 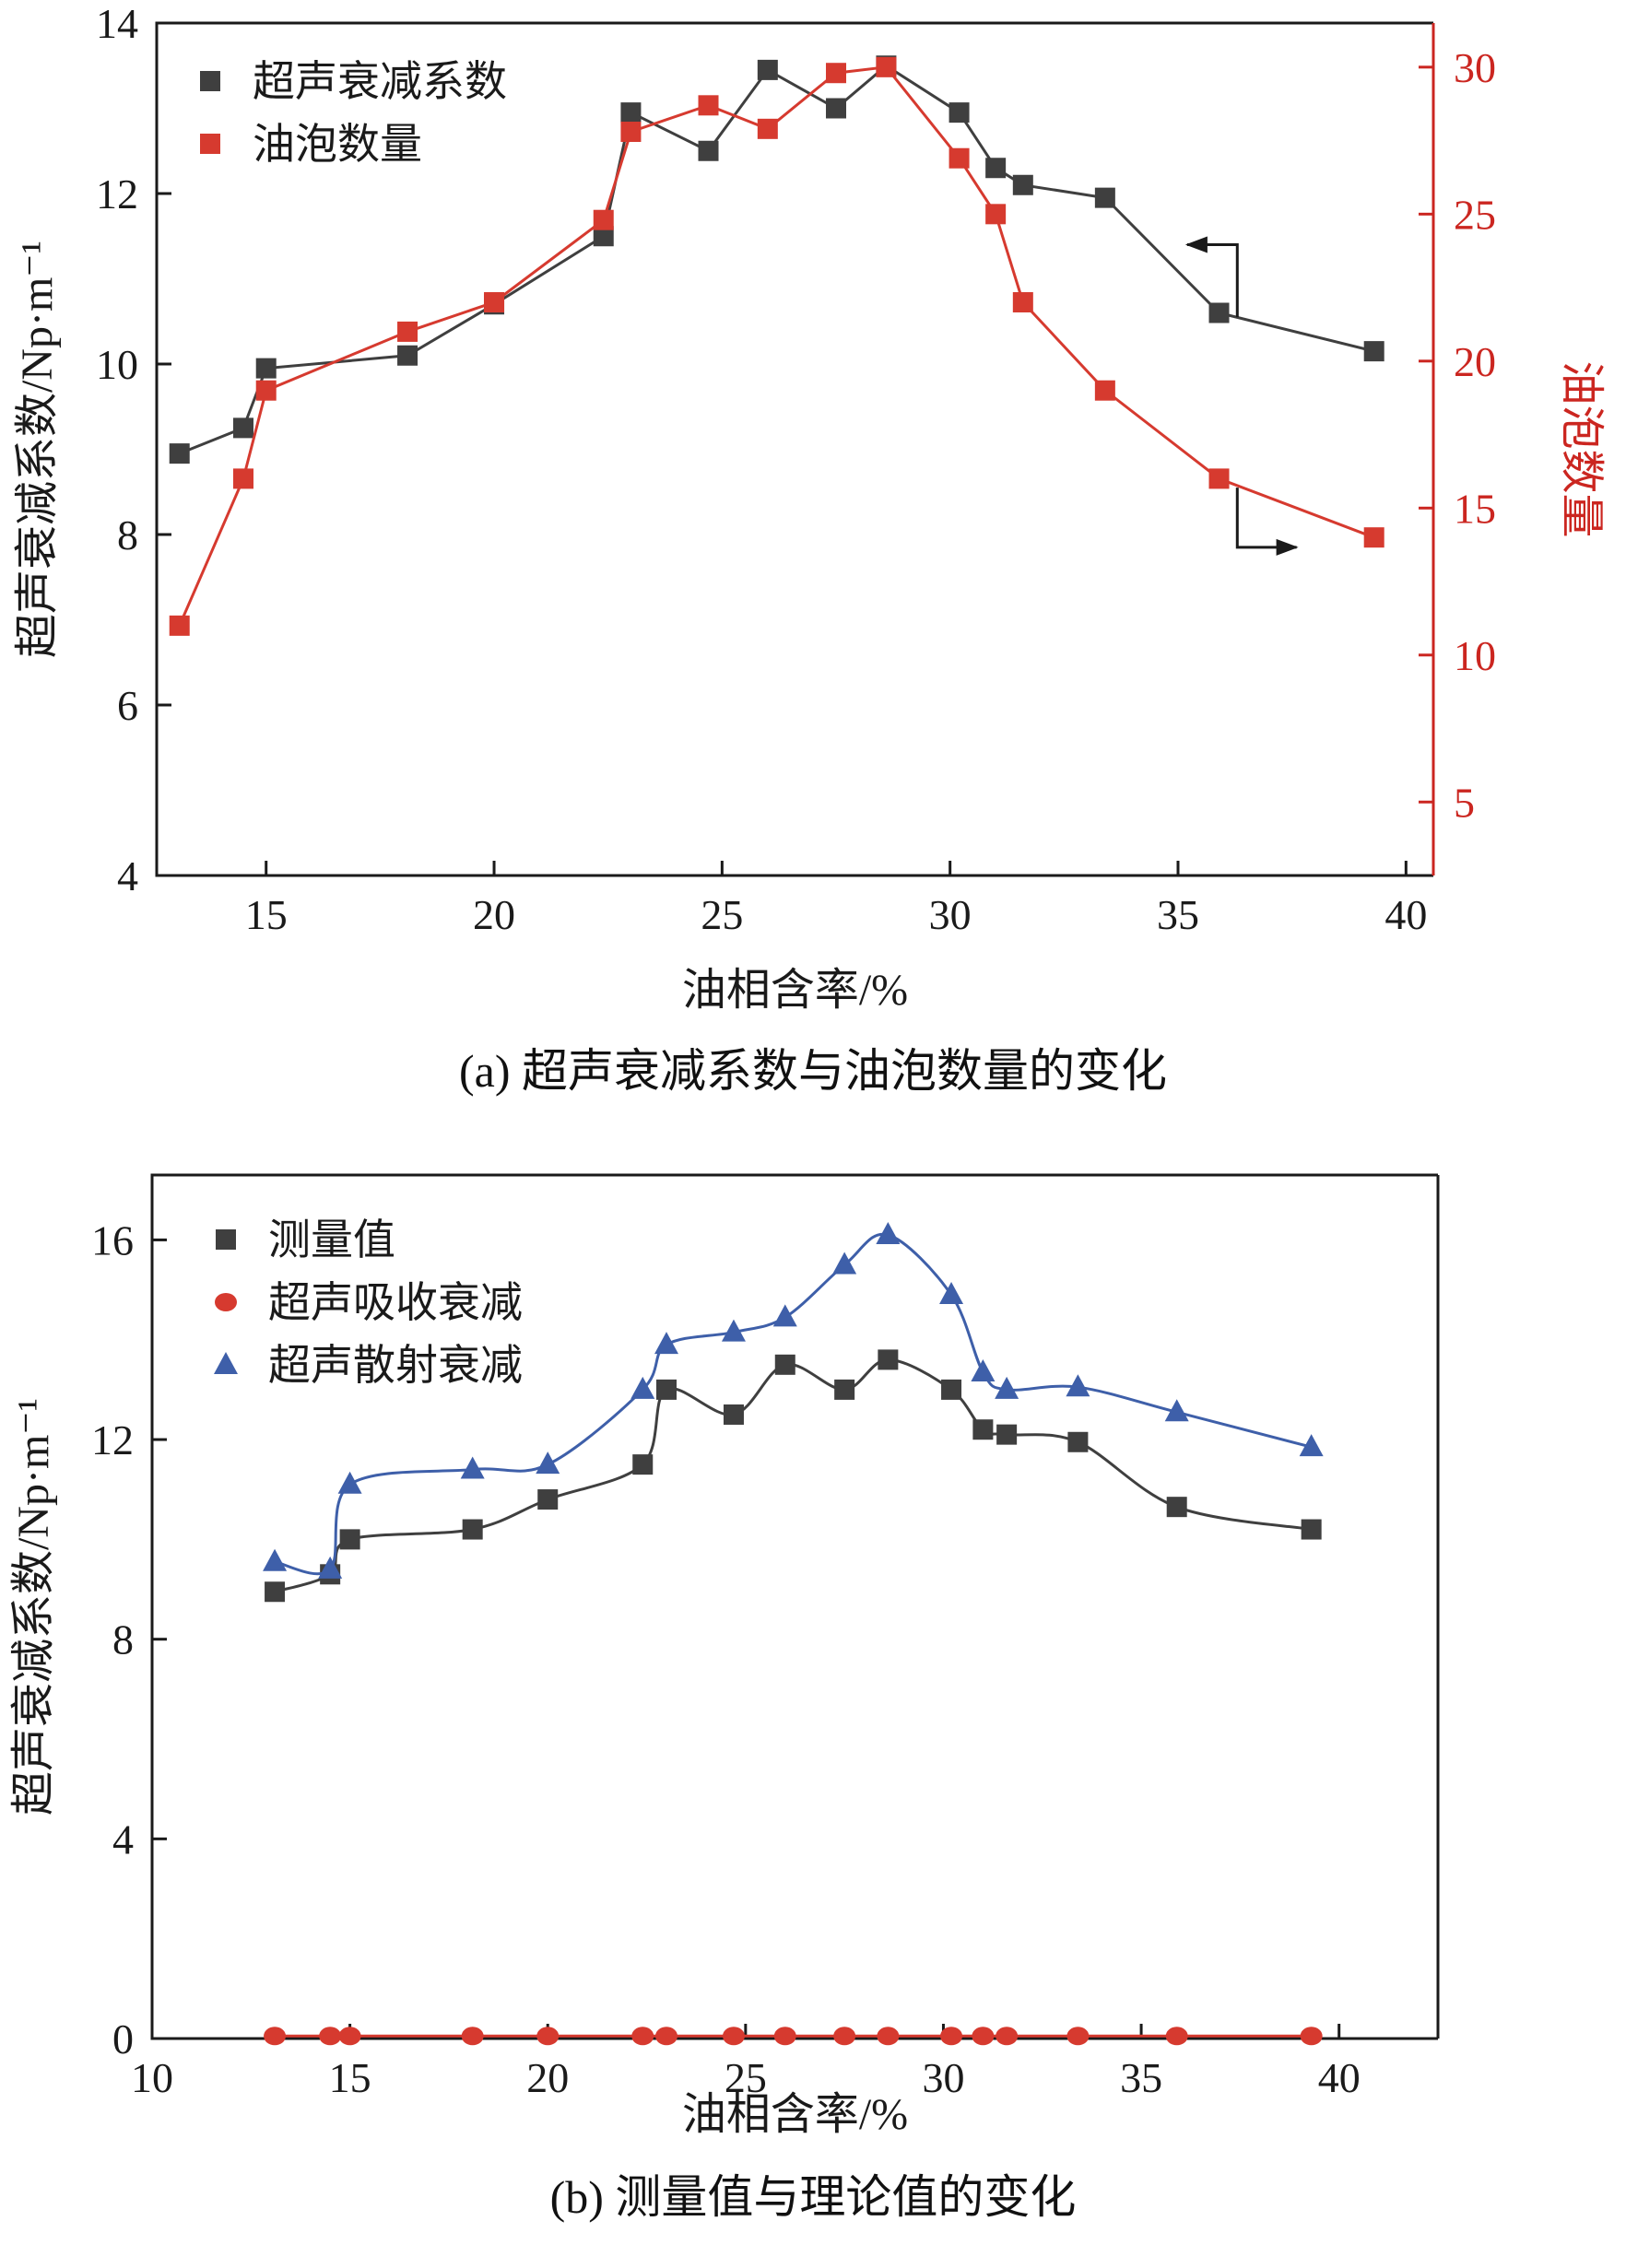 I want to click on x-tick-label: 40, so click(x=1405, y=914).